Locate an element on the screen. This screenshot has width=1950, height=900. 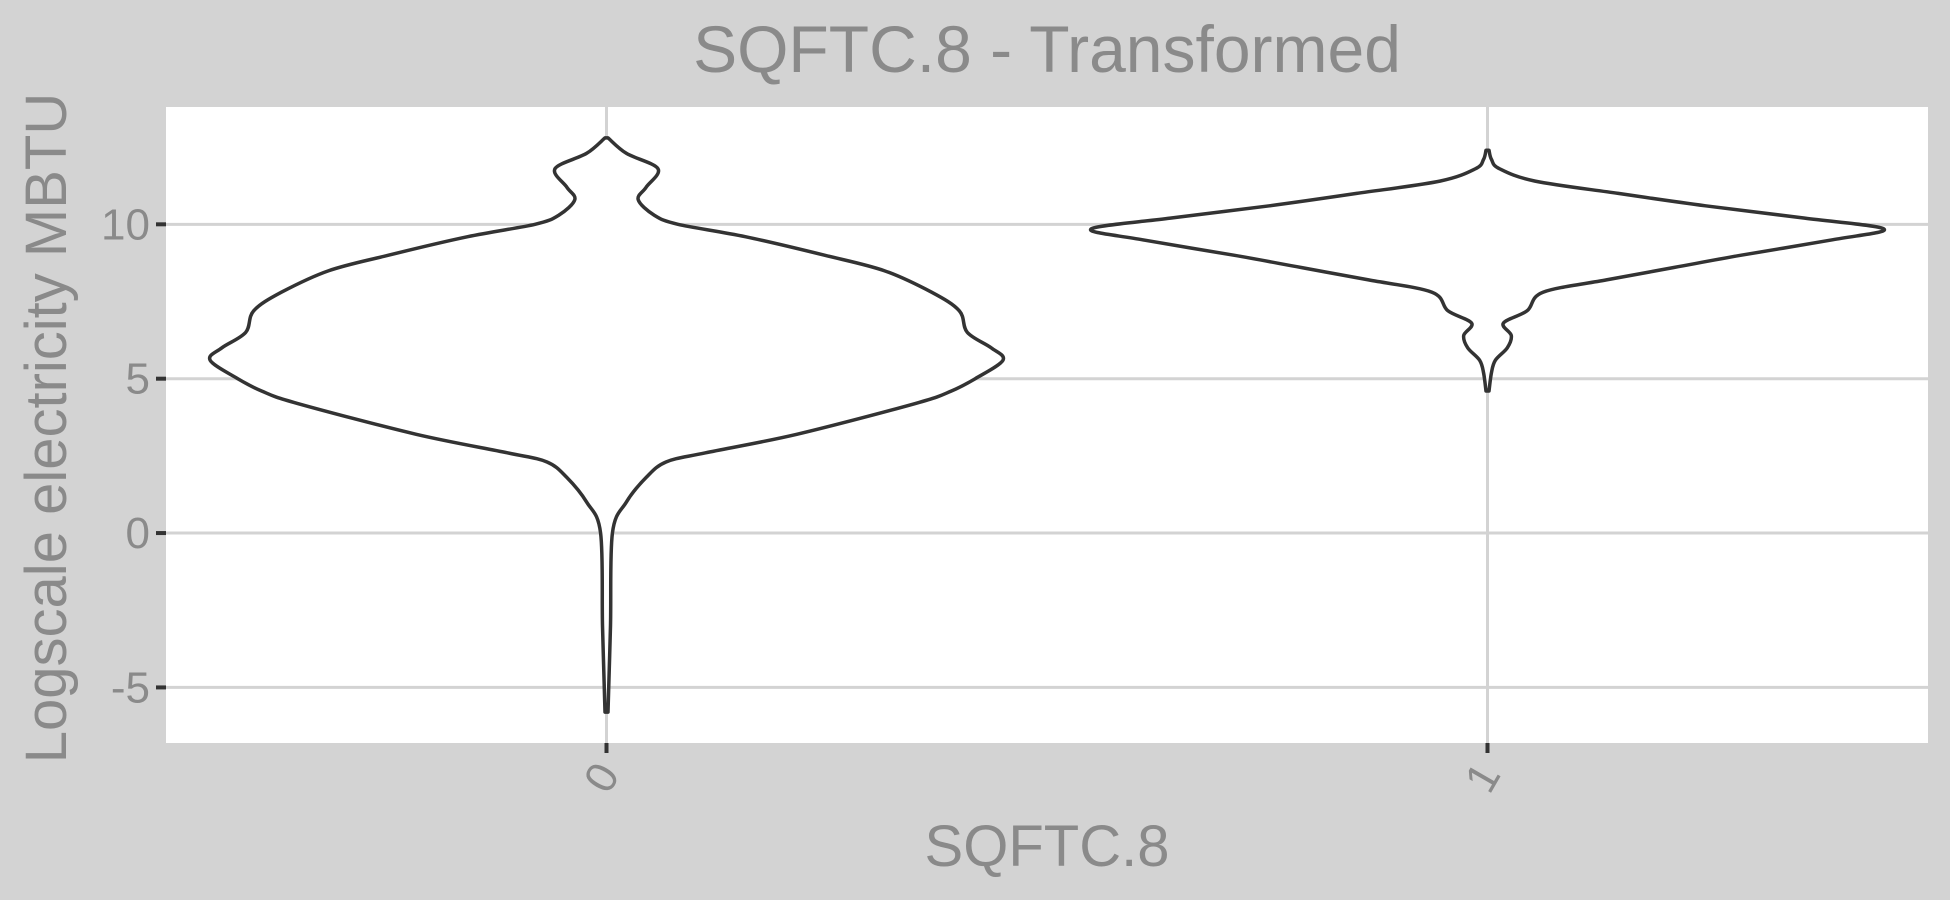
chart-title: SQFTC.8 - Transformed is located at coordinates (1047, 49).